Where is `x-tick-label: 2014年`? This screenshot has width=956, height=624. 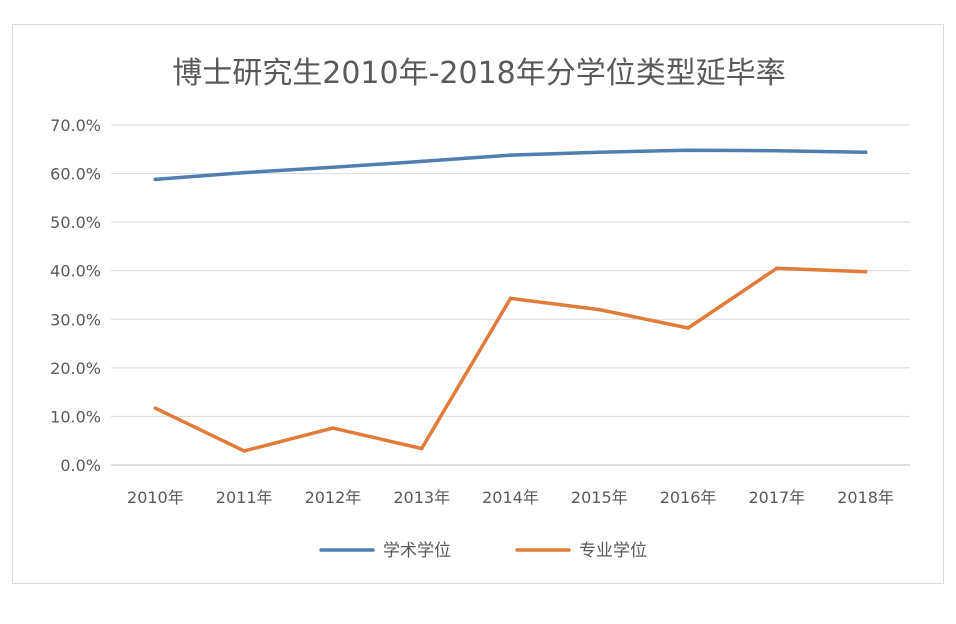 x-tick-label: 2014年 is located at coordinates (510, 497).